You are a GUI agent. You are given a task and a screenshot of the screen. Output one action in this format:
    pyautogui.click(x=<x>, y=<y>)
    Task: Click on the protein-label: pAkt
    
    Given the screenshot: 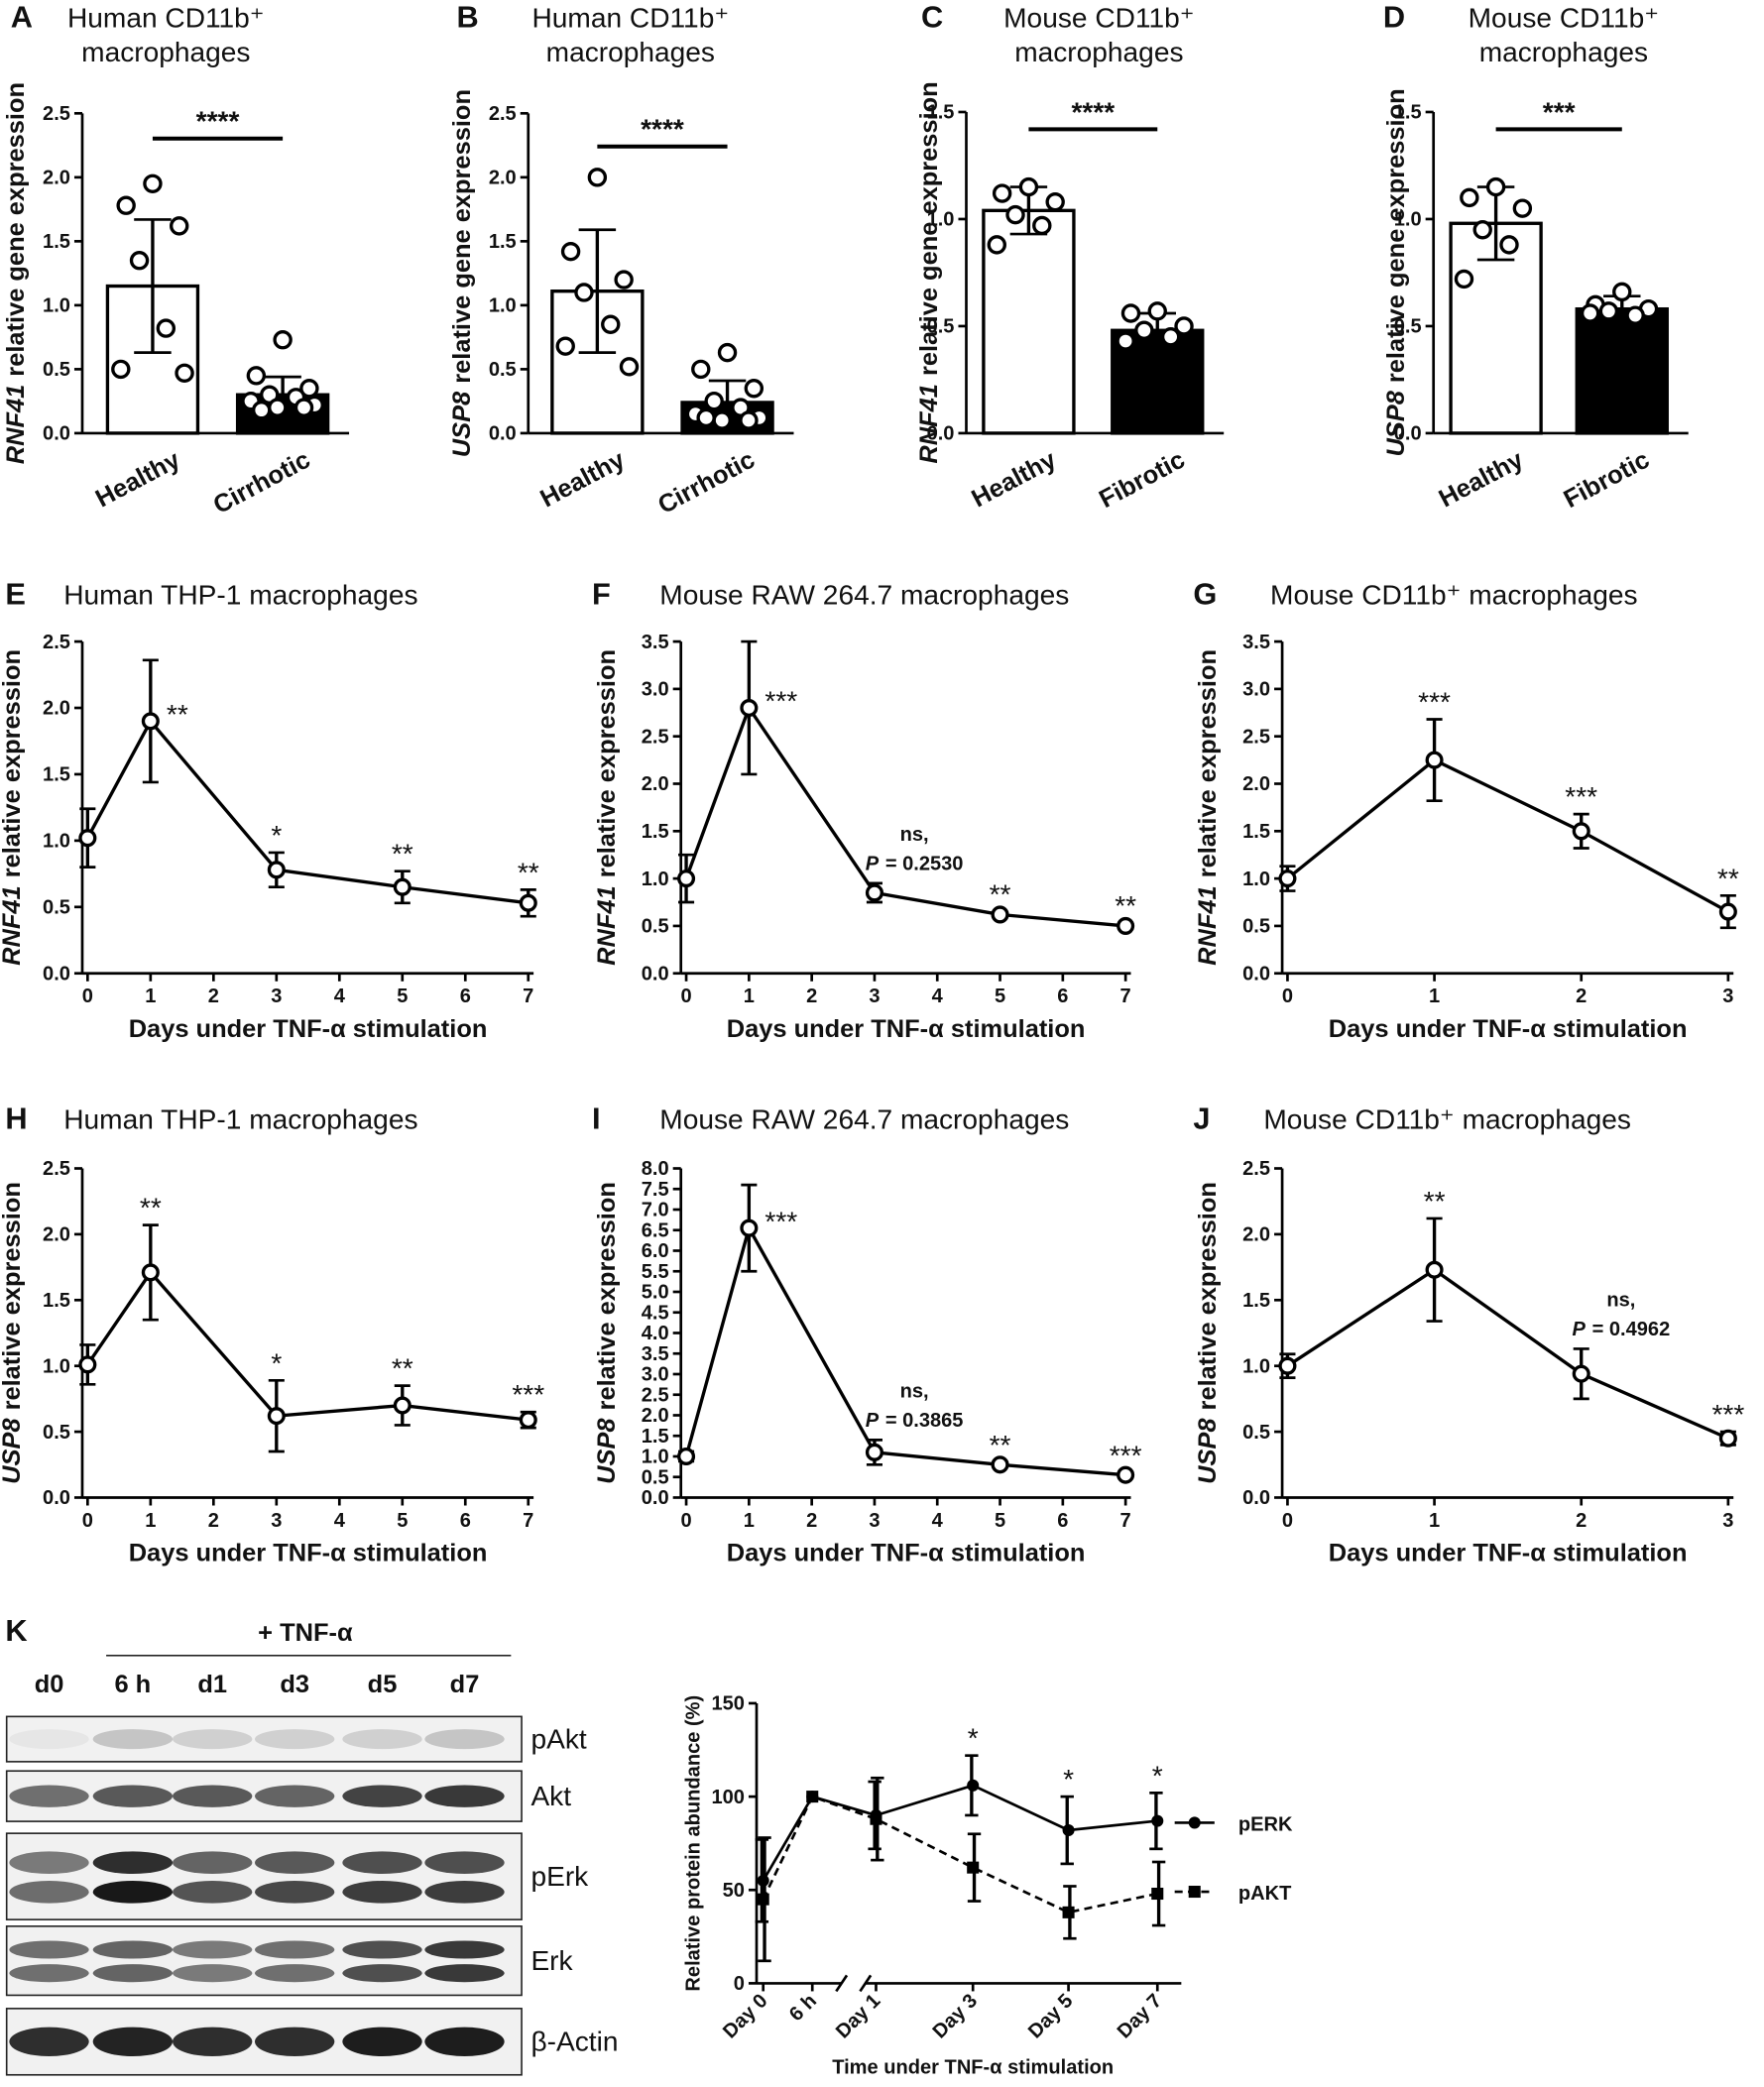 What is the action you would take?
    pyautogui.click(x=558, y=1738)
    